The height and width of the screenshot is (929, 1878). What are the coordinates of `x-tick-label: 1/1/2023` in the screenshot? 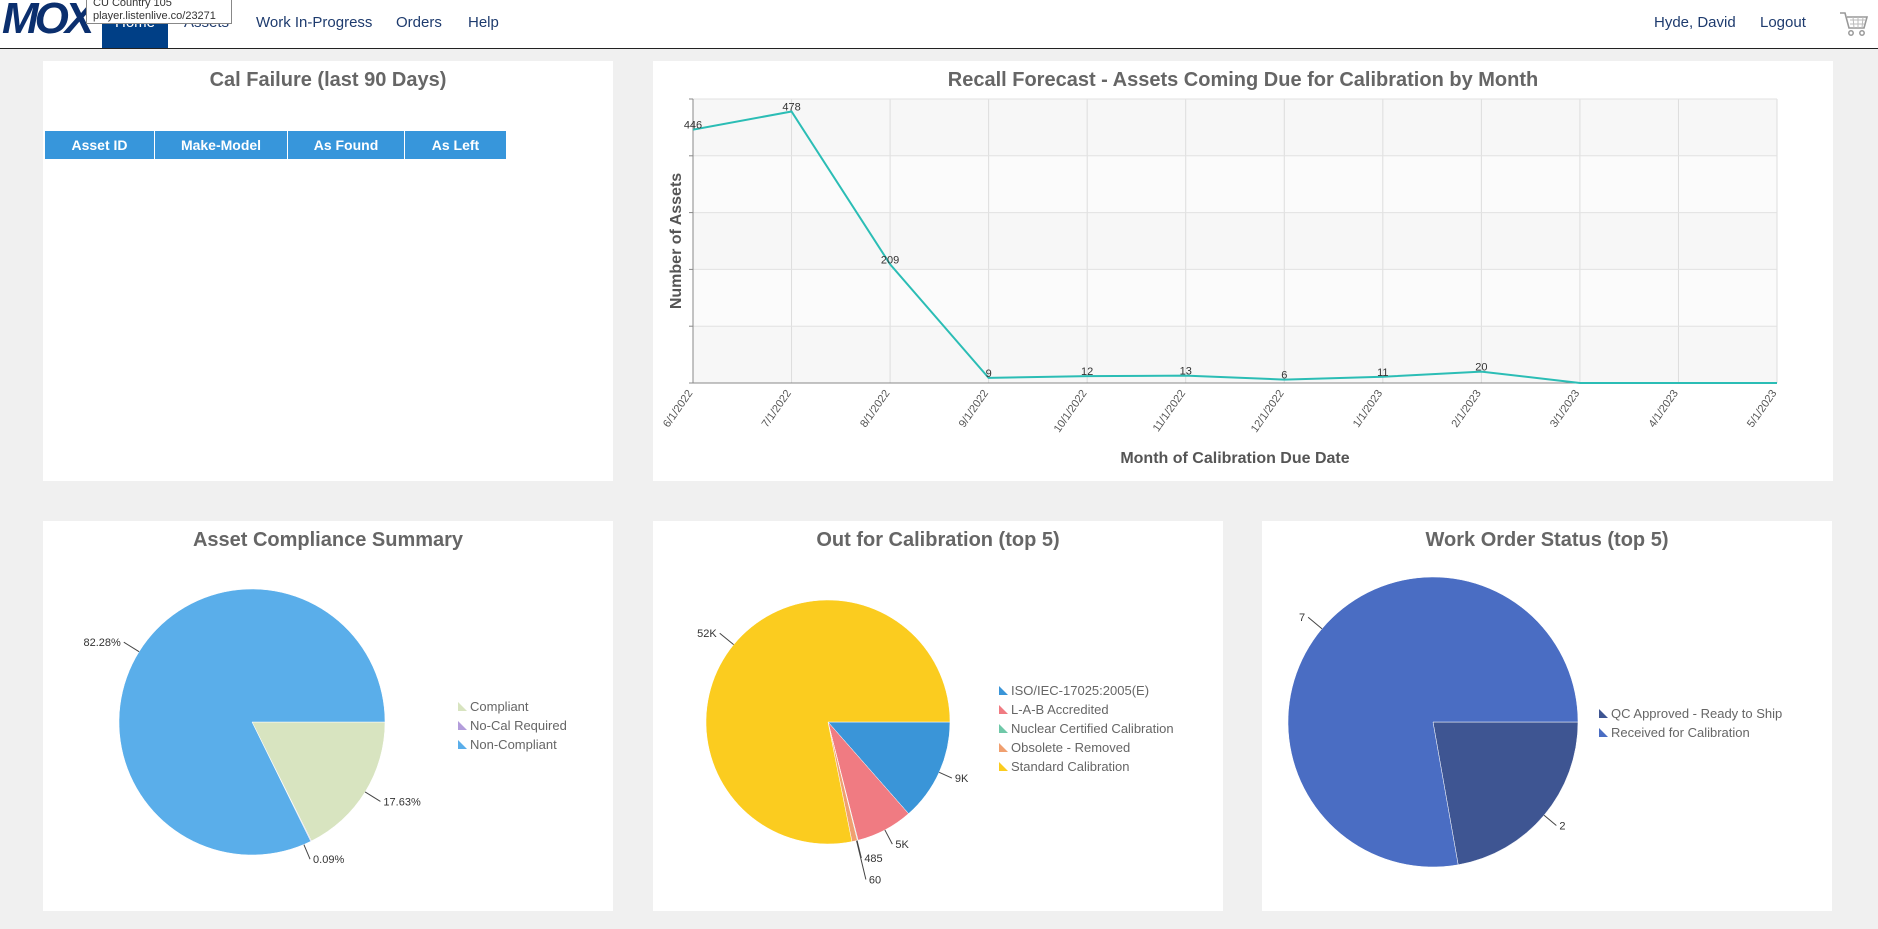 It's located at (1368, 409).